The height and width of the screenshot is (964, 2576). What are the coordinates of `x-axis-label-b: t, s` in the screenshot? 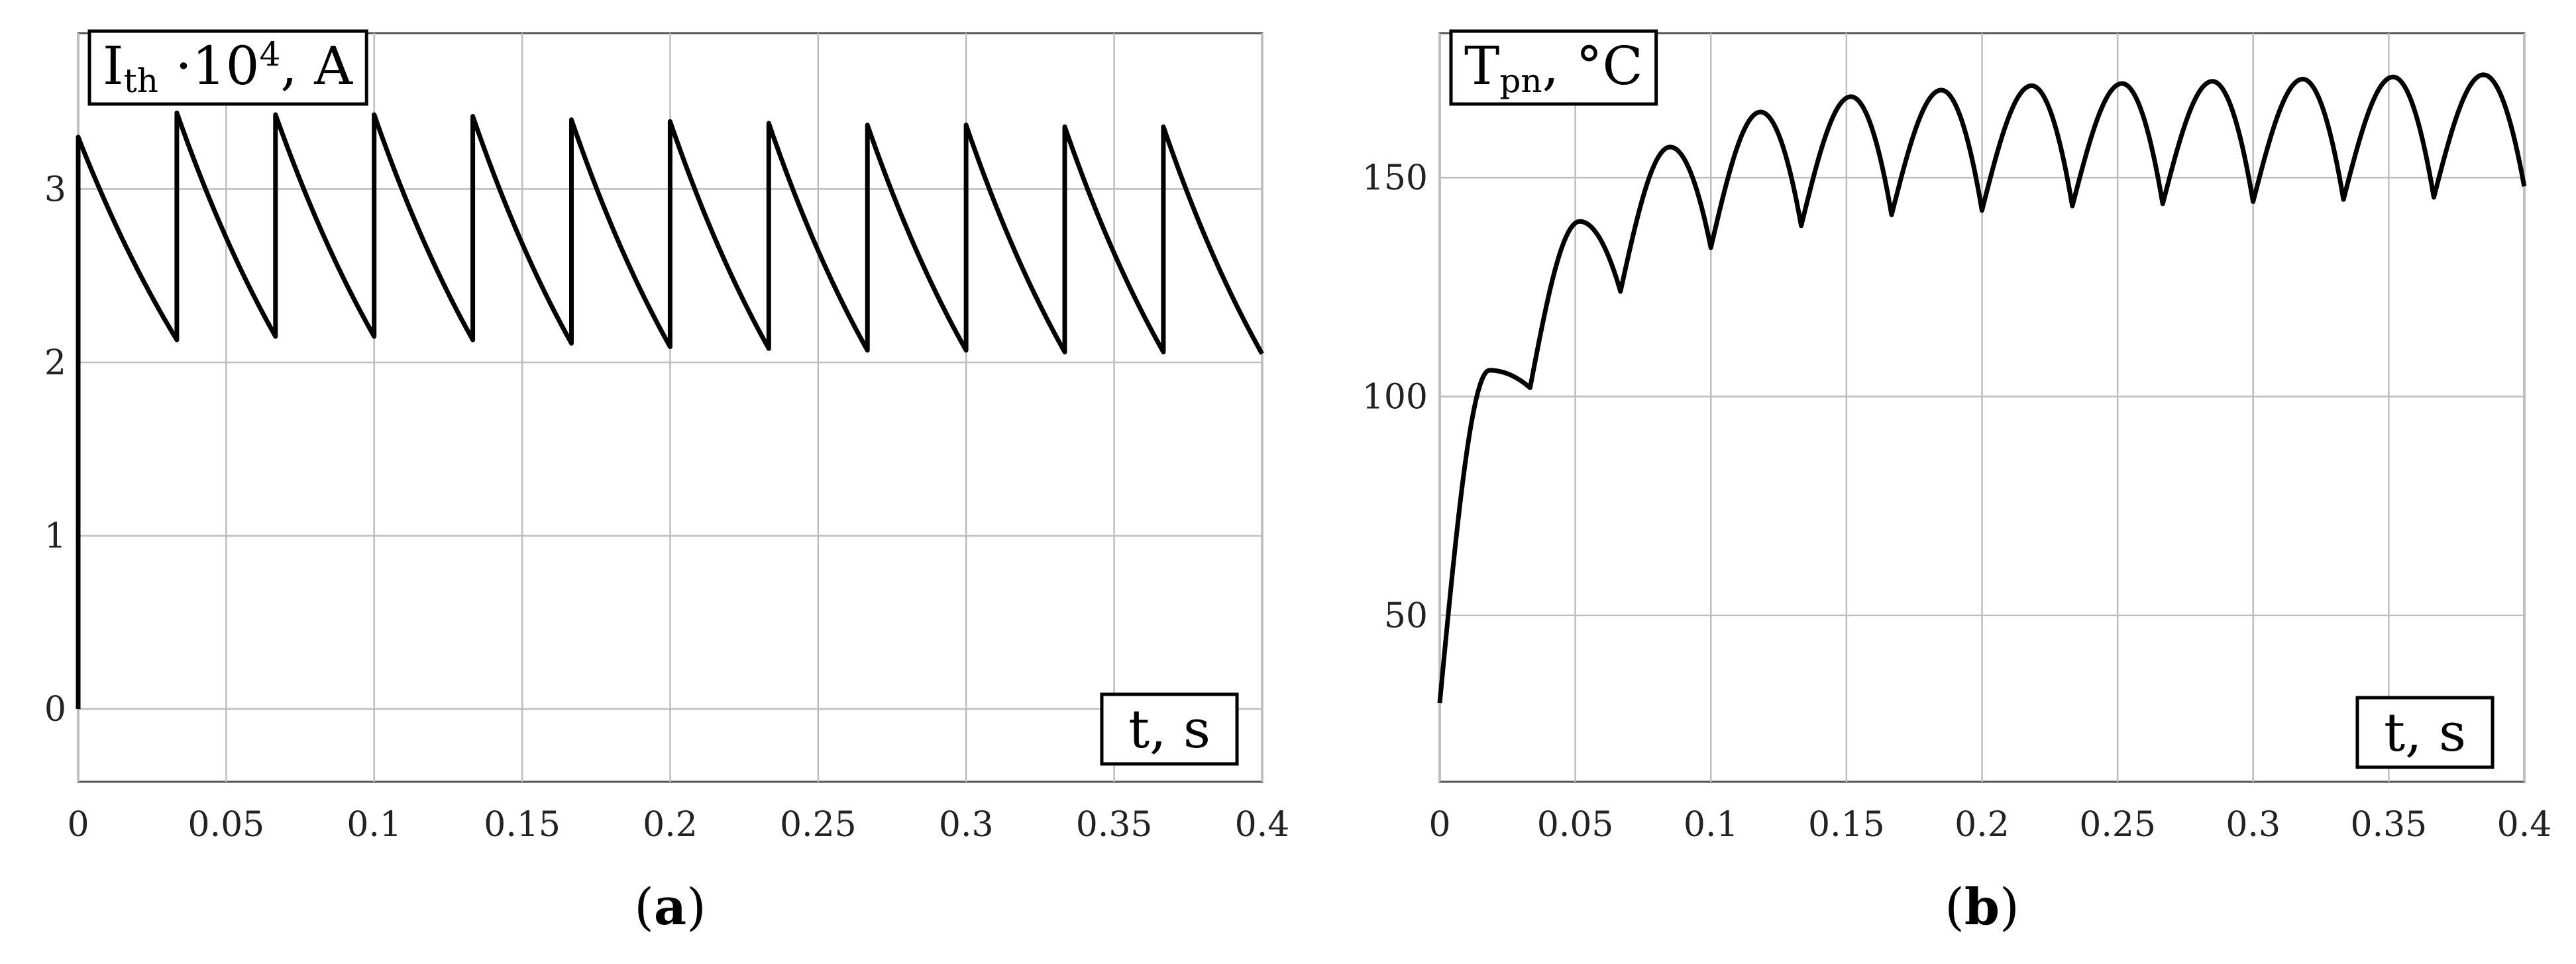 It's located at (2425, 732).